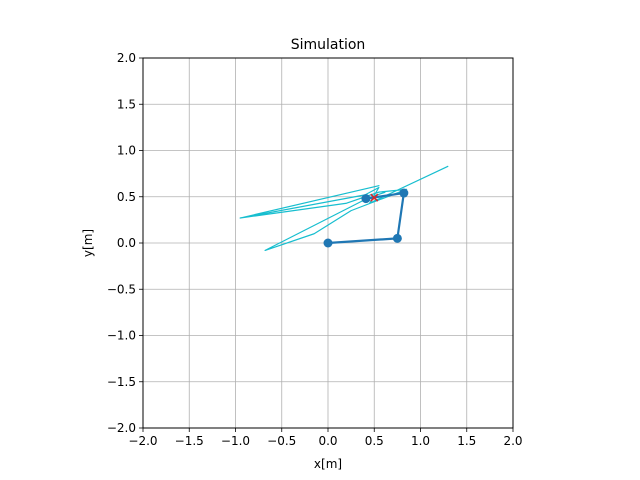 The height and width of the screenshot is (480, 640). I want to click on x-axis-label: x[m], so click(328, 464).